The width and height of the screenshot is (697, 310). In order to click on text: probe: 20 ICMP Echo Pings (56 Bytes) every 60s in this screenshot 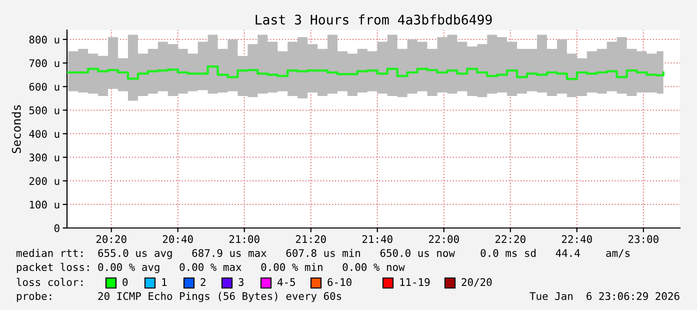, I will do `click(179, 297)`.